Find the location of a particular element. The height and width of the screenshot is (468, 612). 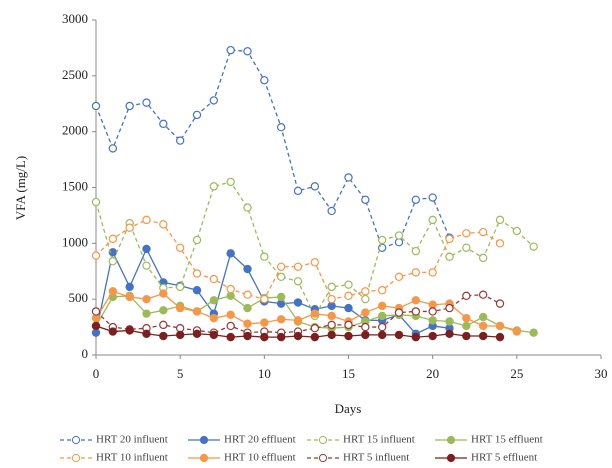

legend-label: HRT 20 influent is located at coordinates (132, 440).